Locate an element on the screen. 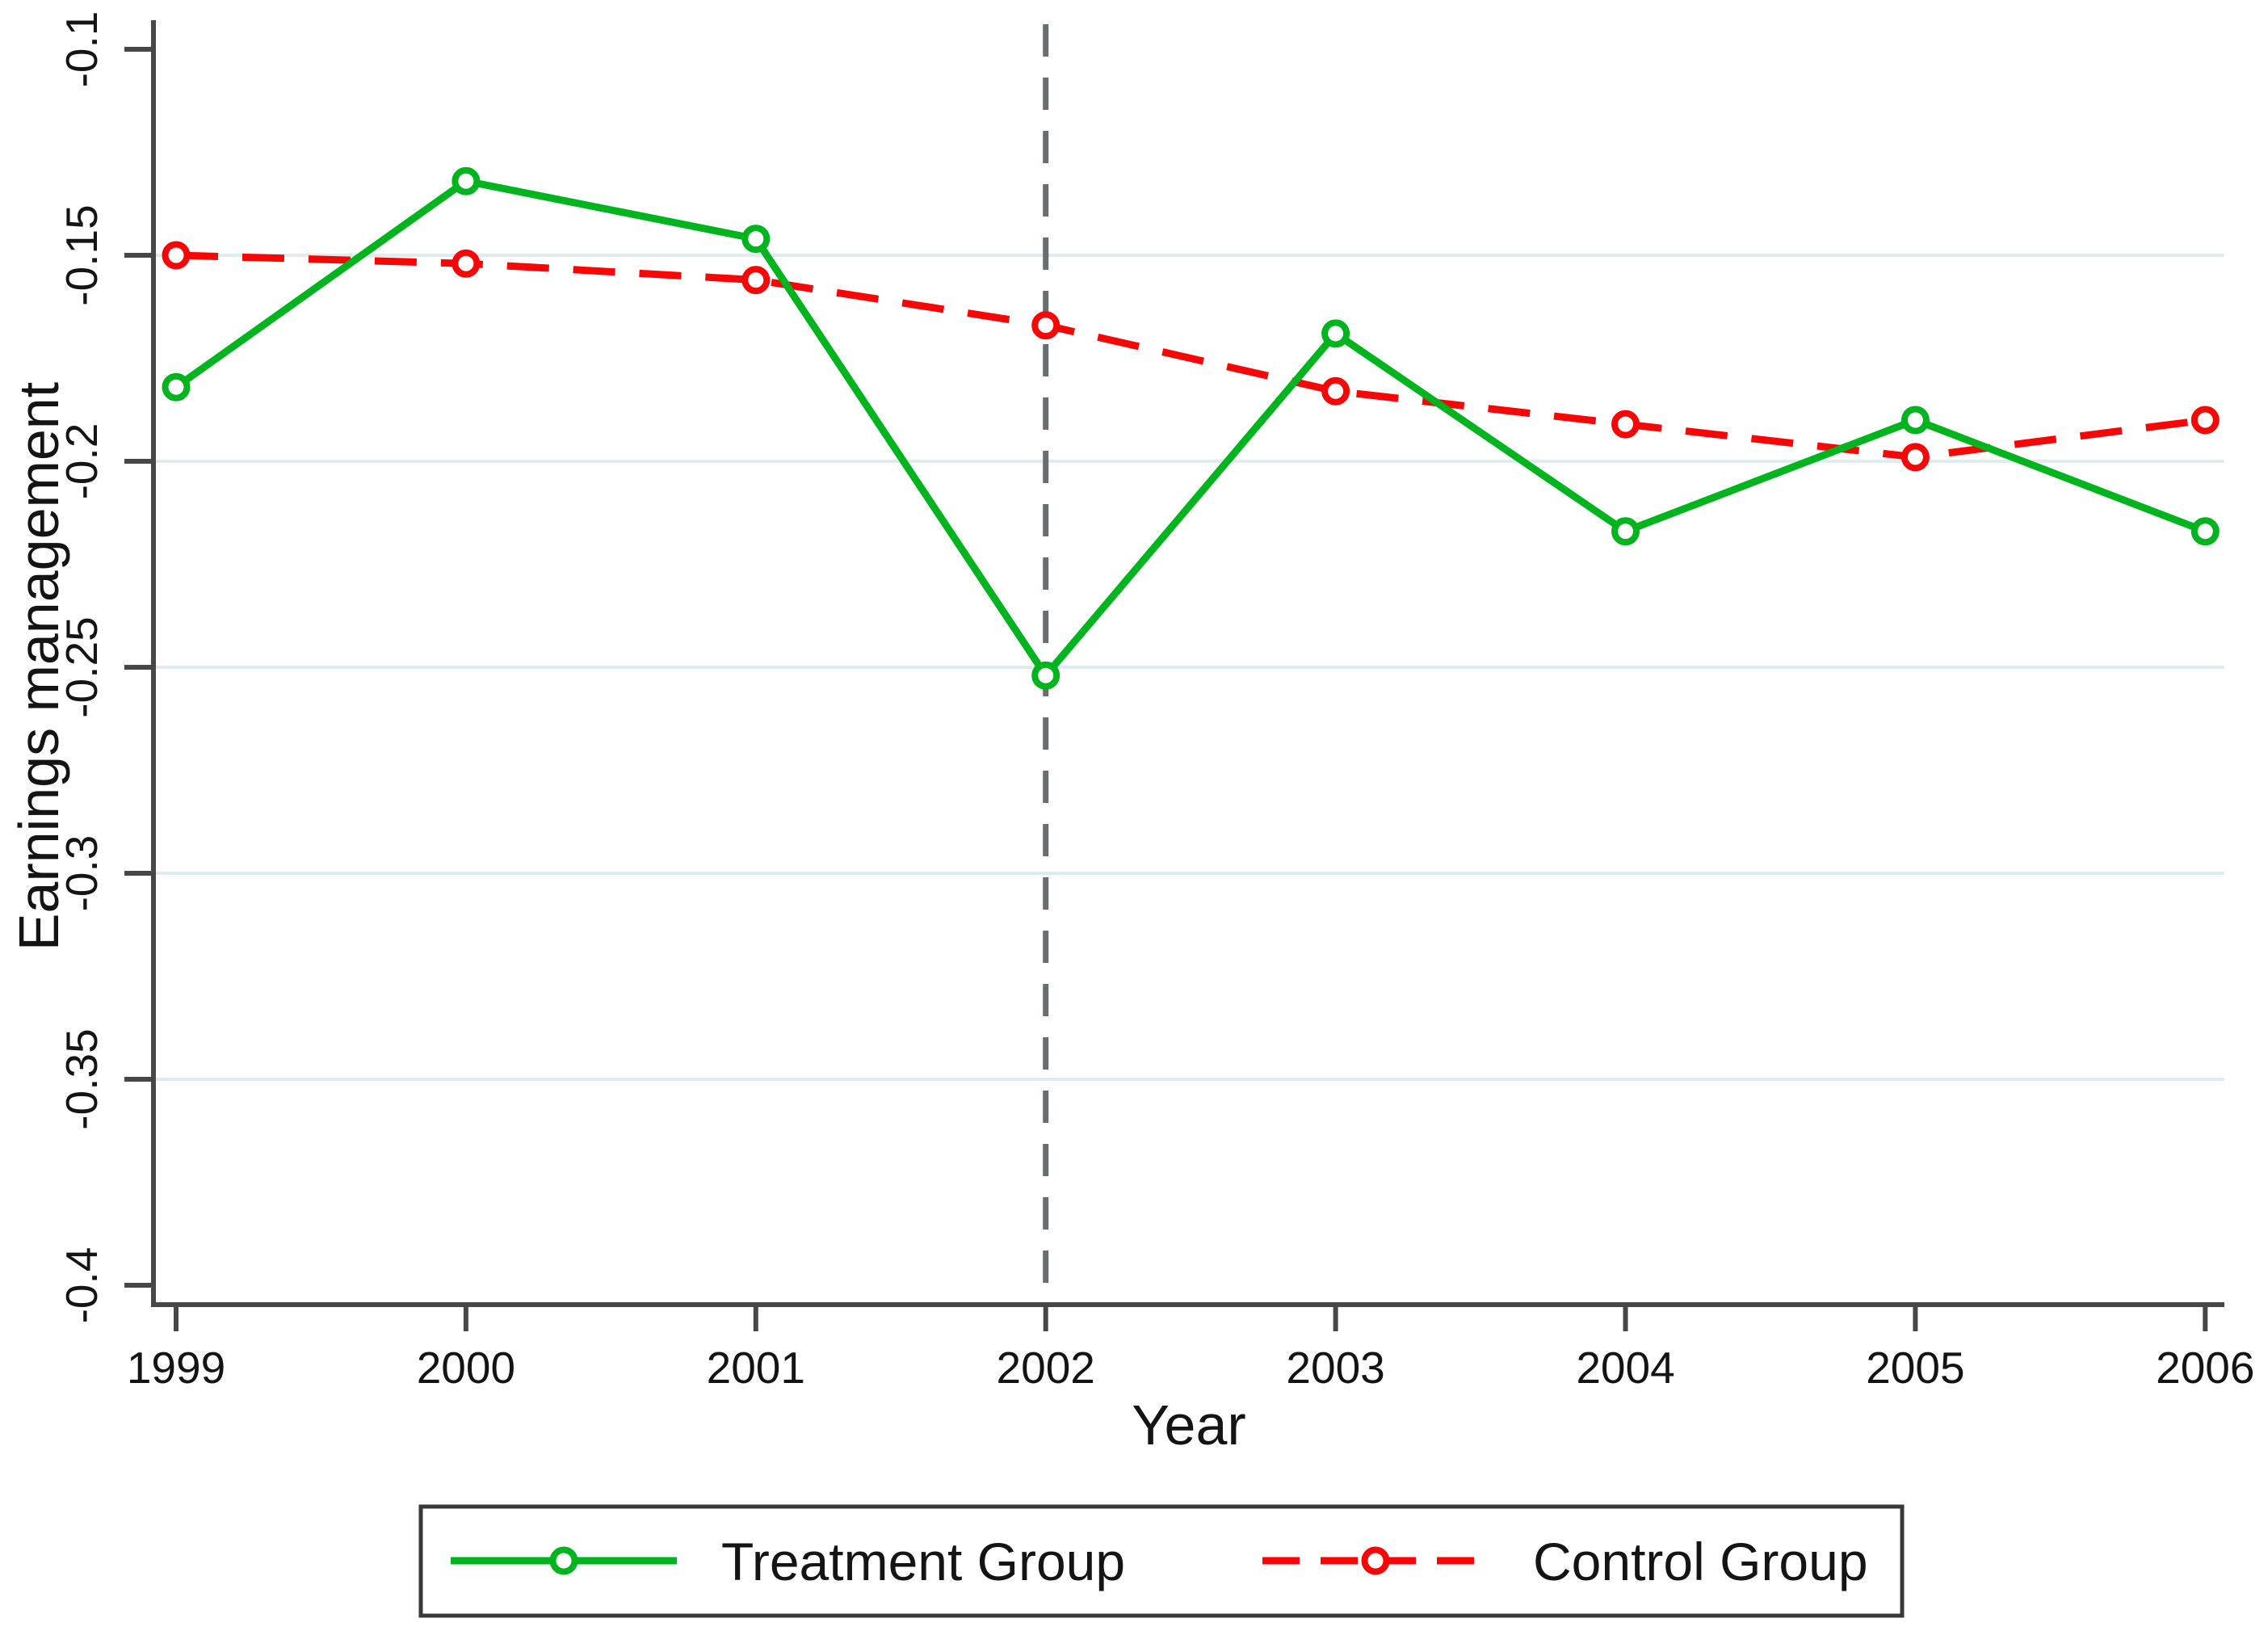  x-tick-label: 2003 is located at coordinates (1335, 1368).